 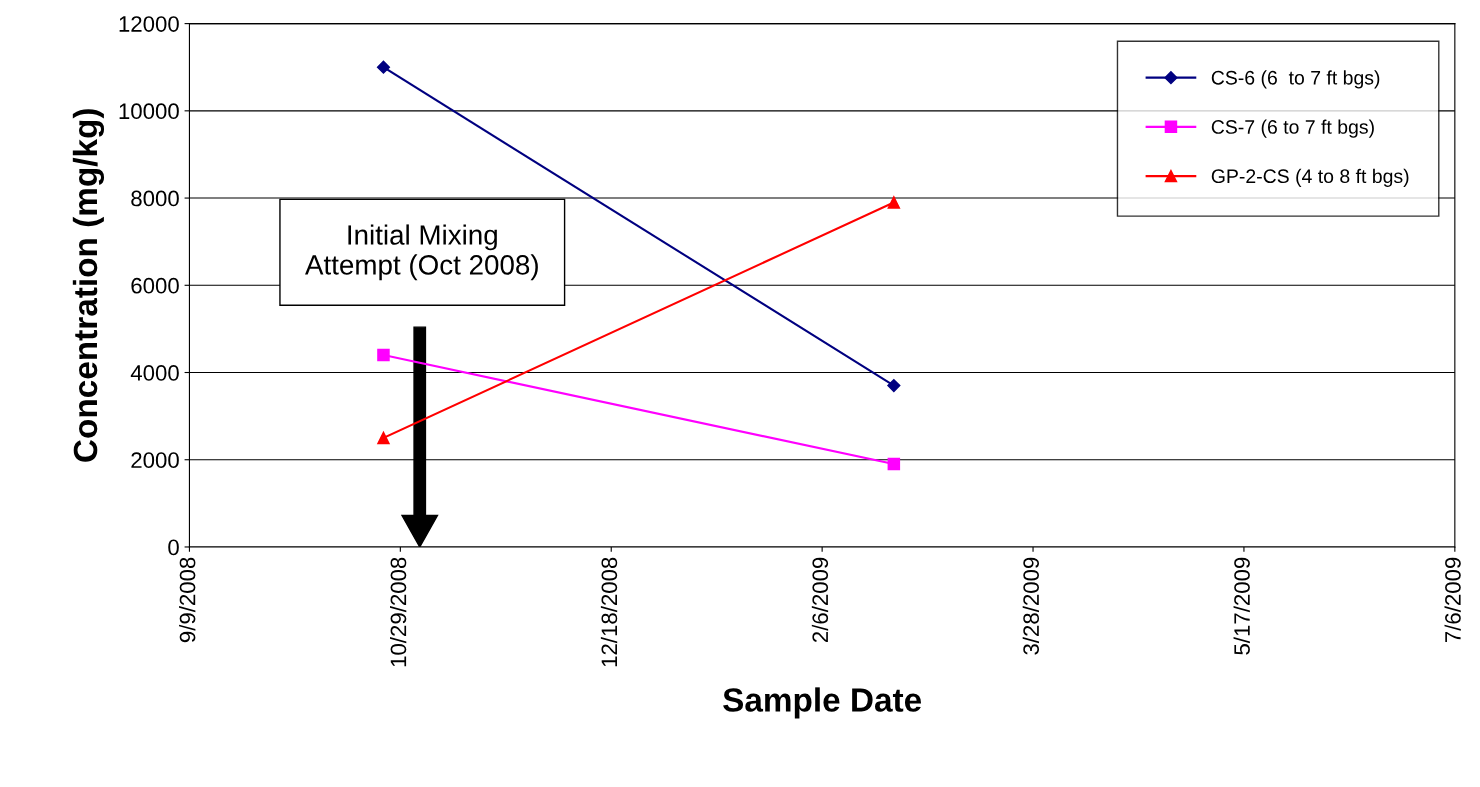 I want to click on y-tick-label: 4000, so click(x=154, y=373).